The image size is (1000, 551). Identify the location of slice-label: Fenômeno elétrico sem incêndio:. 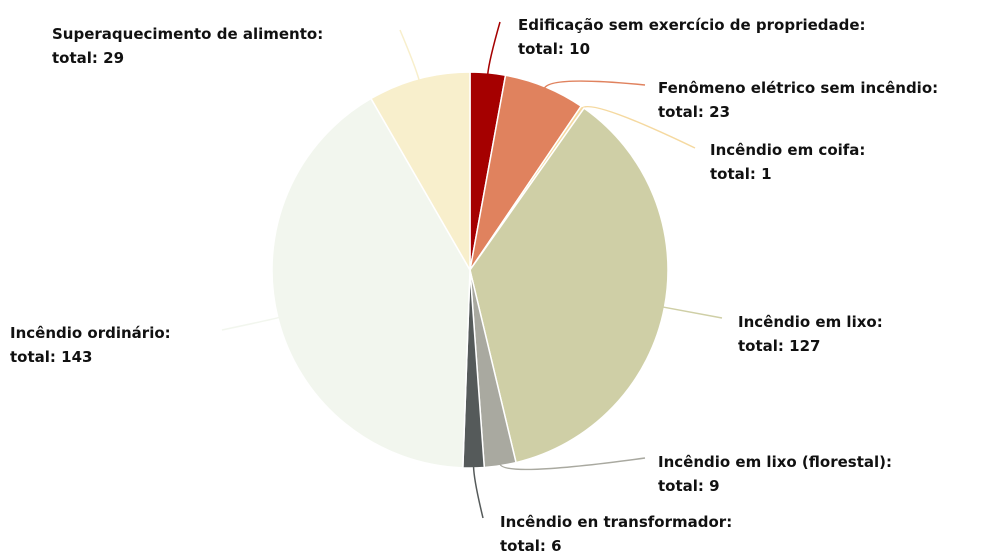
(798, 88).